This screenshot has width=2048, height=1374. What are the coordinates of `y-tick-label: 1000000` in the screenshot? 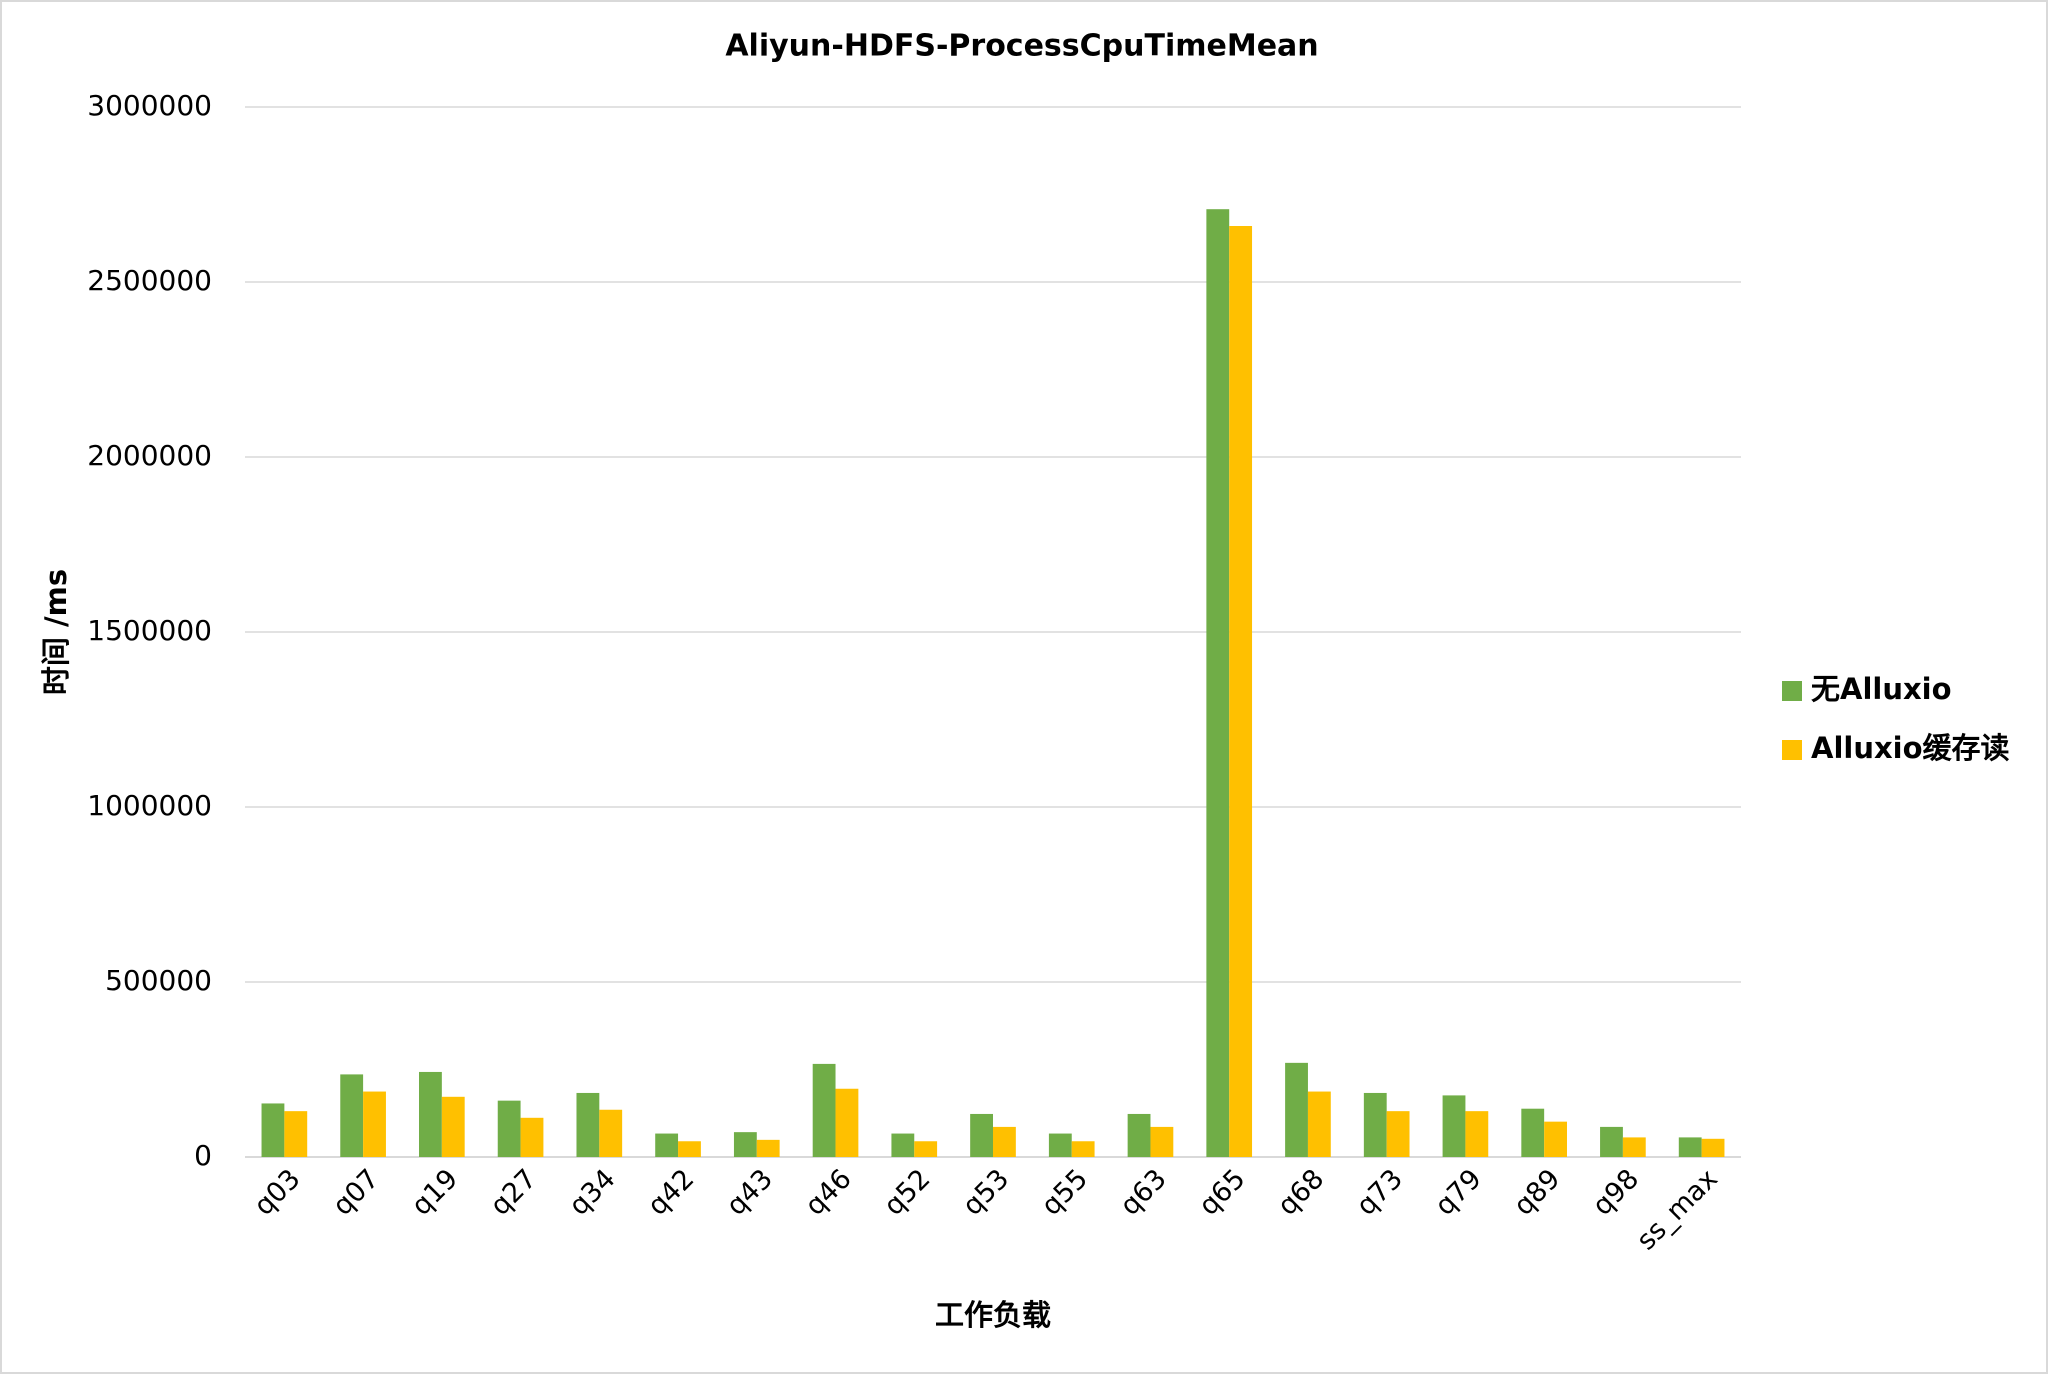 It's located at (149, 805).